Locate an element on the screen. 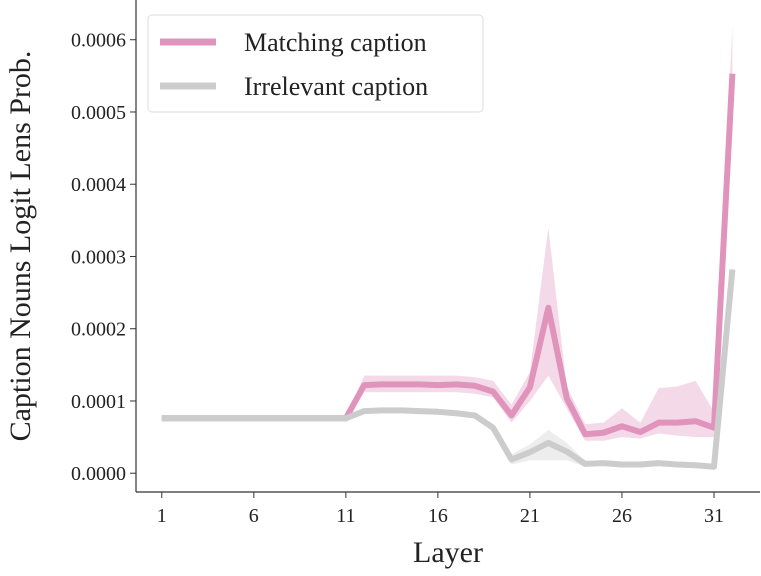 This screenshot has height=576, width=761. x-tick-label: 31 is located at coordinates (714, 516).